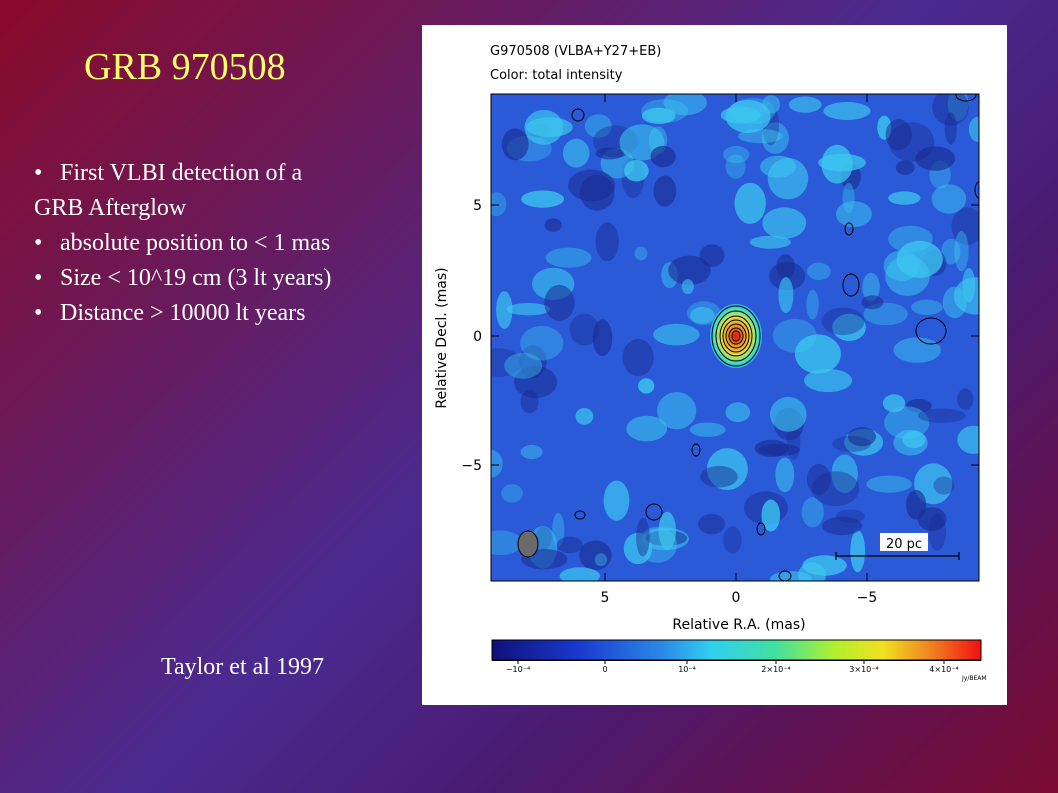 Image resolution: width=1058 pixels, height=793 pixels. What do you see at coordinates (242, 667) in the screenshot?
I see `figure-credit: Taylor et al 1997` at bounding box center [242, 667].